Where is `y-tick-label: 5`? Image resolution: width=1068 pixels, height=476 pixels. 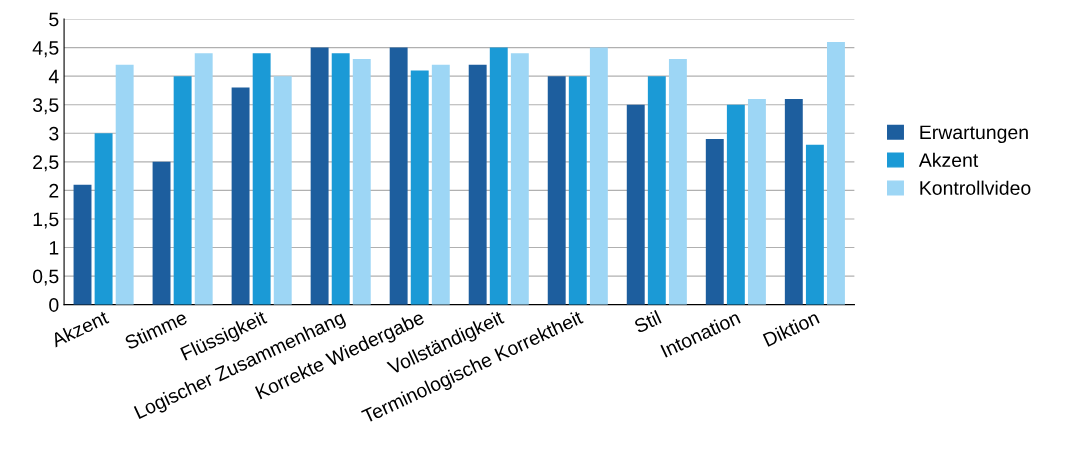 y-tick-label: 5 is located at coordinates (54, 19).